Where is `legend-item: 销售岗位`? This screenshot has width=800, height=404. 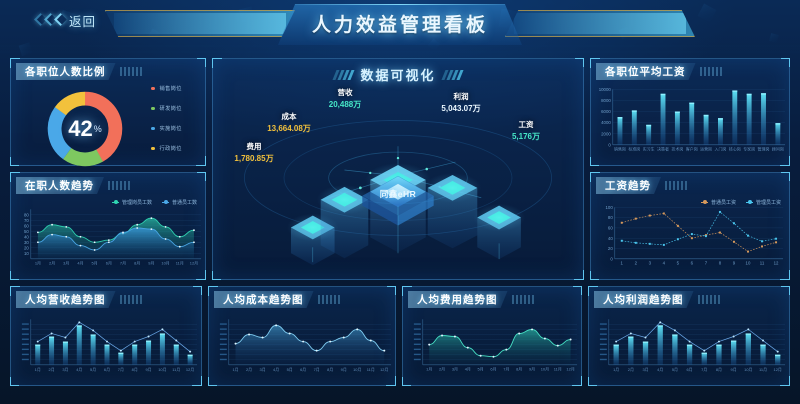 legend-item: 销售岗位 is located at coordinates (166, 88).